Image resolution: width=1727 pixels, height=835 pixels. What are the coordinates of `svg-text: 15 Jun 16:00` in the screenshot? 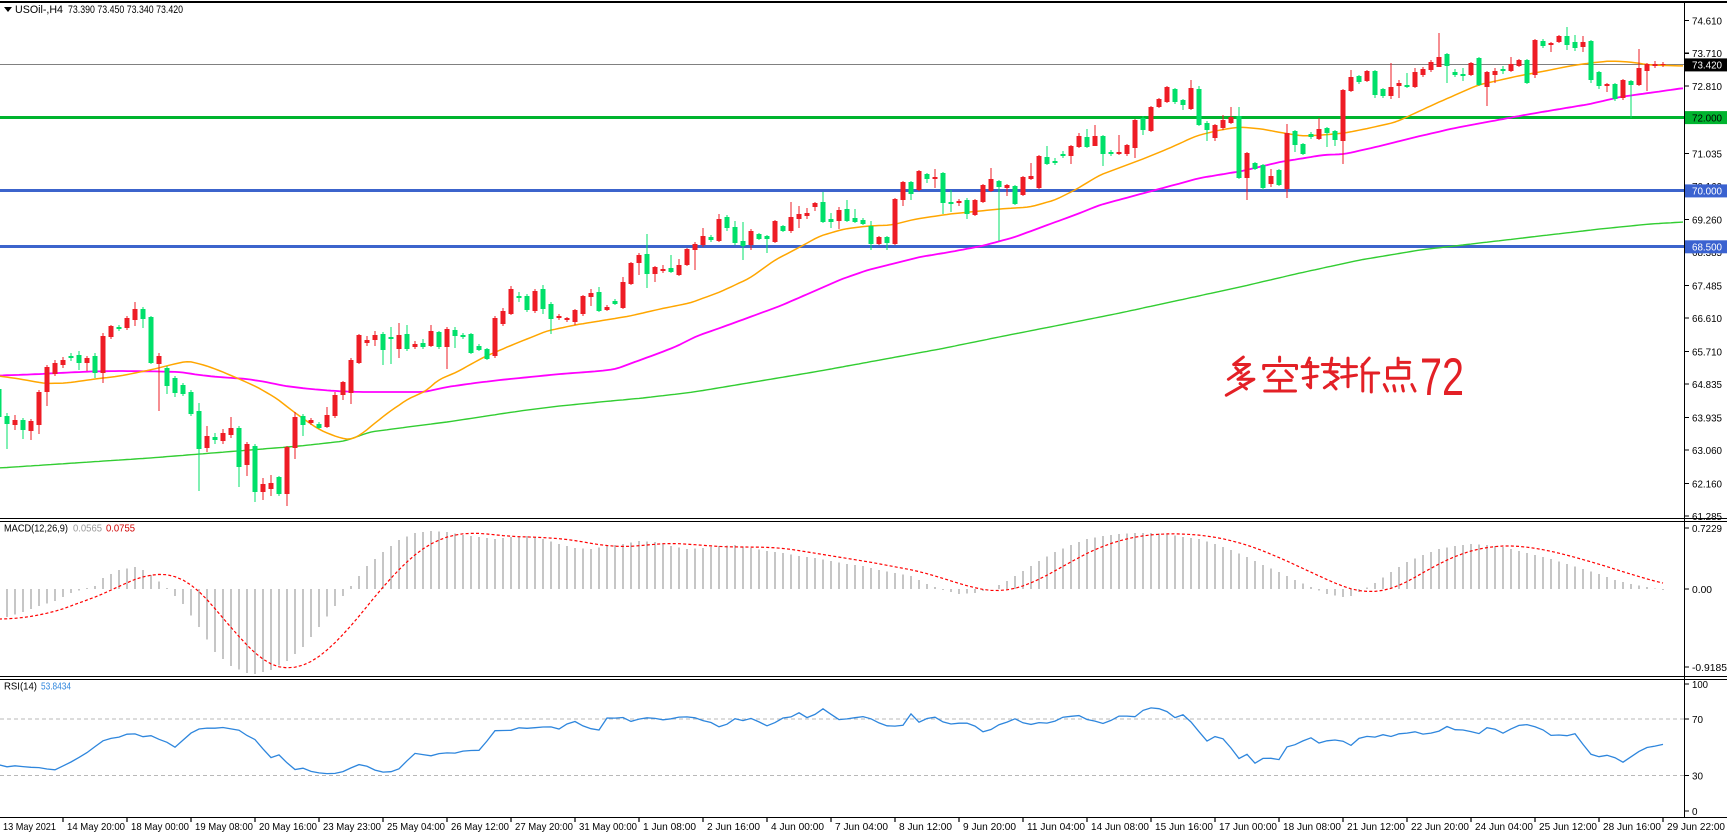 It's located at (1184, 827).